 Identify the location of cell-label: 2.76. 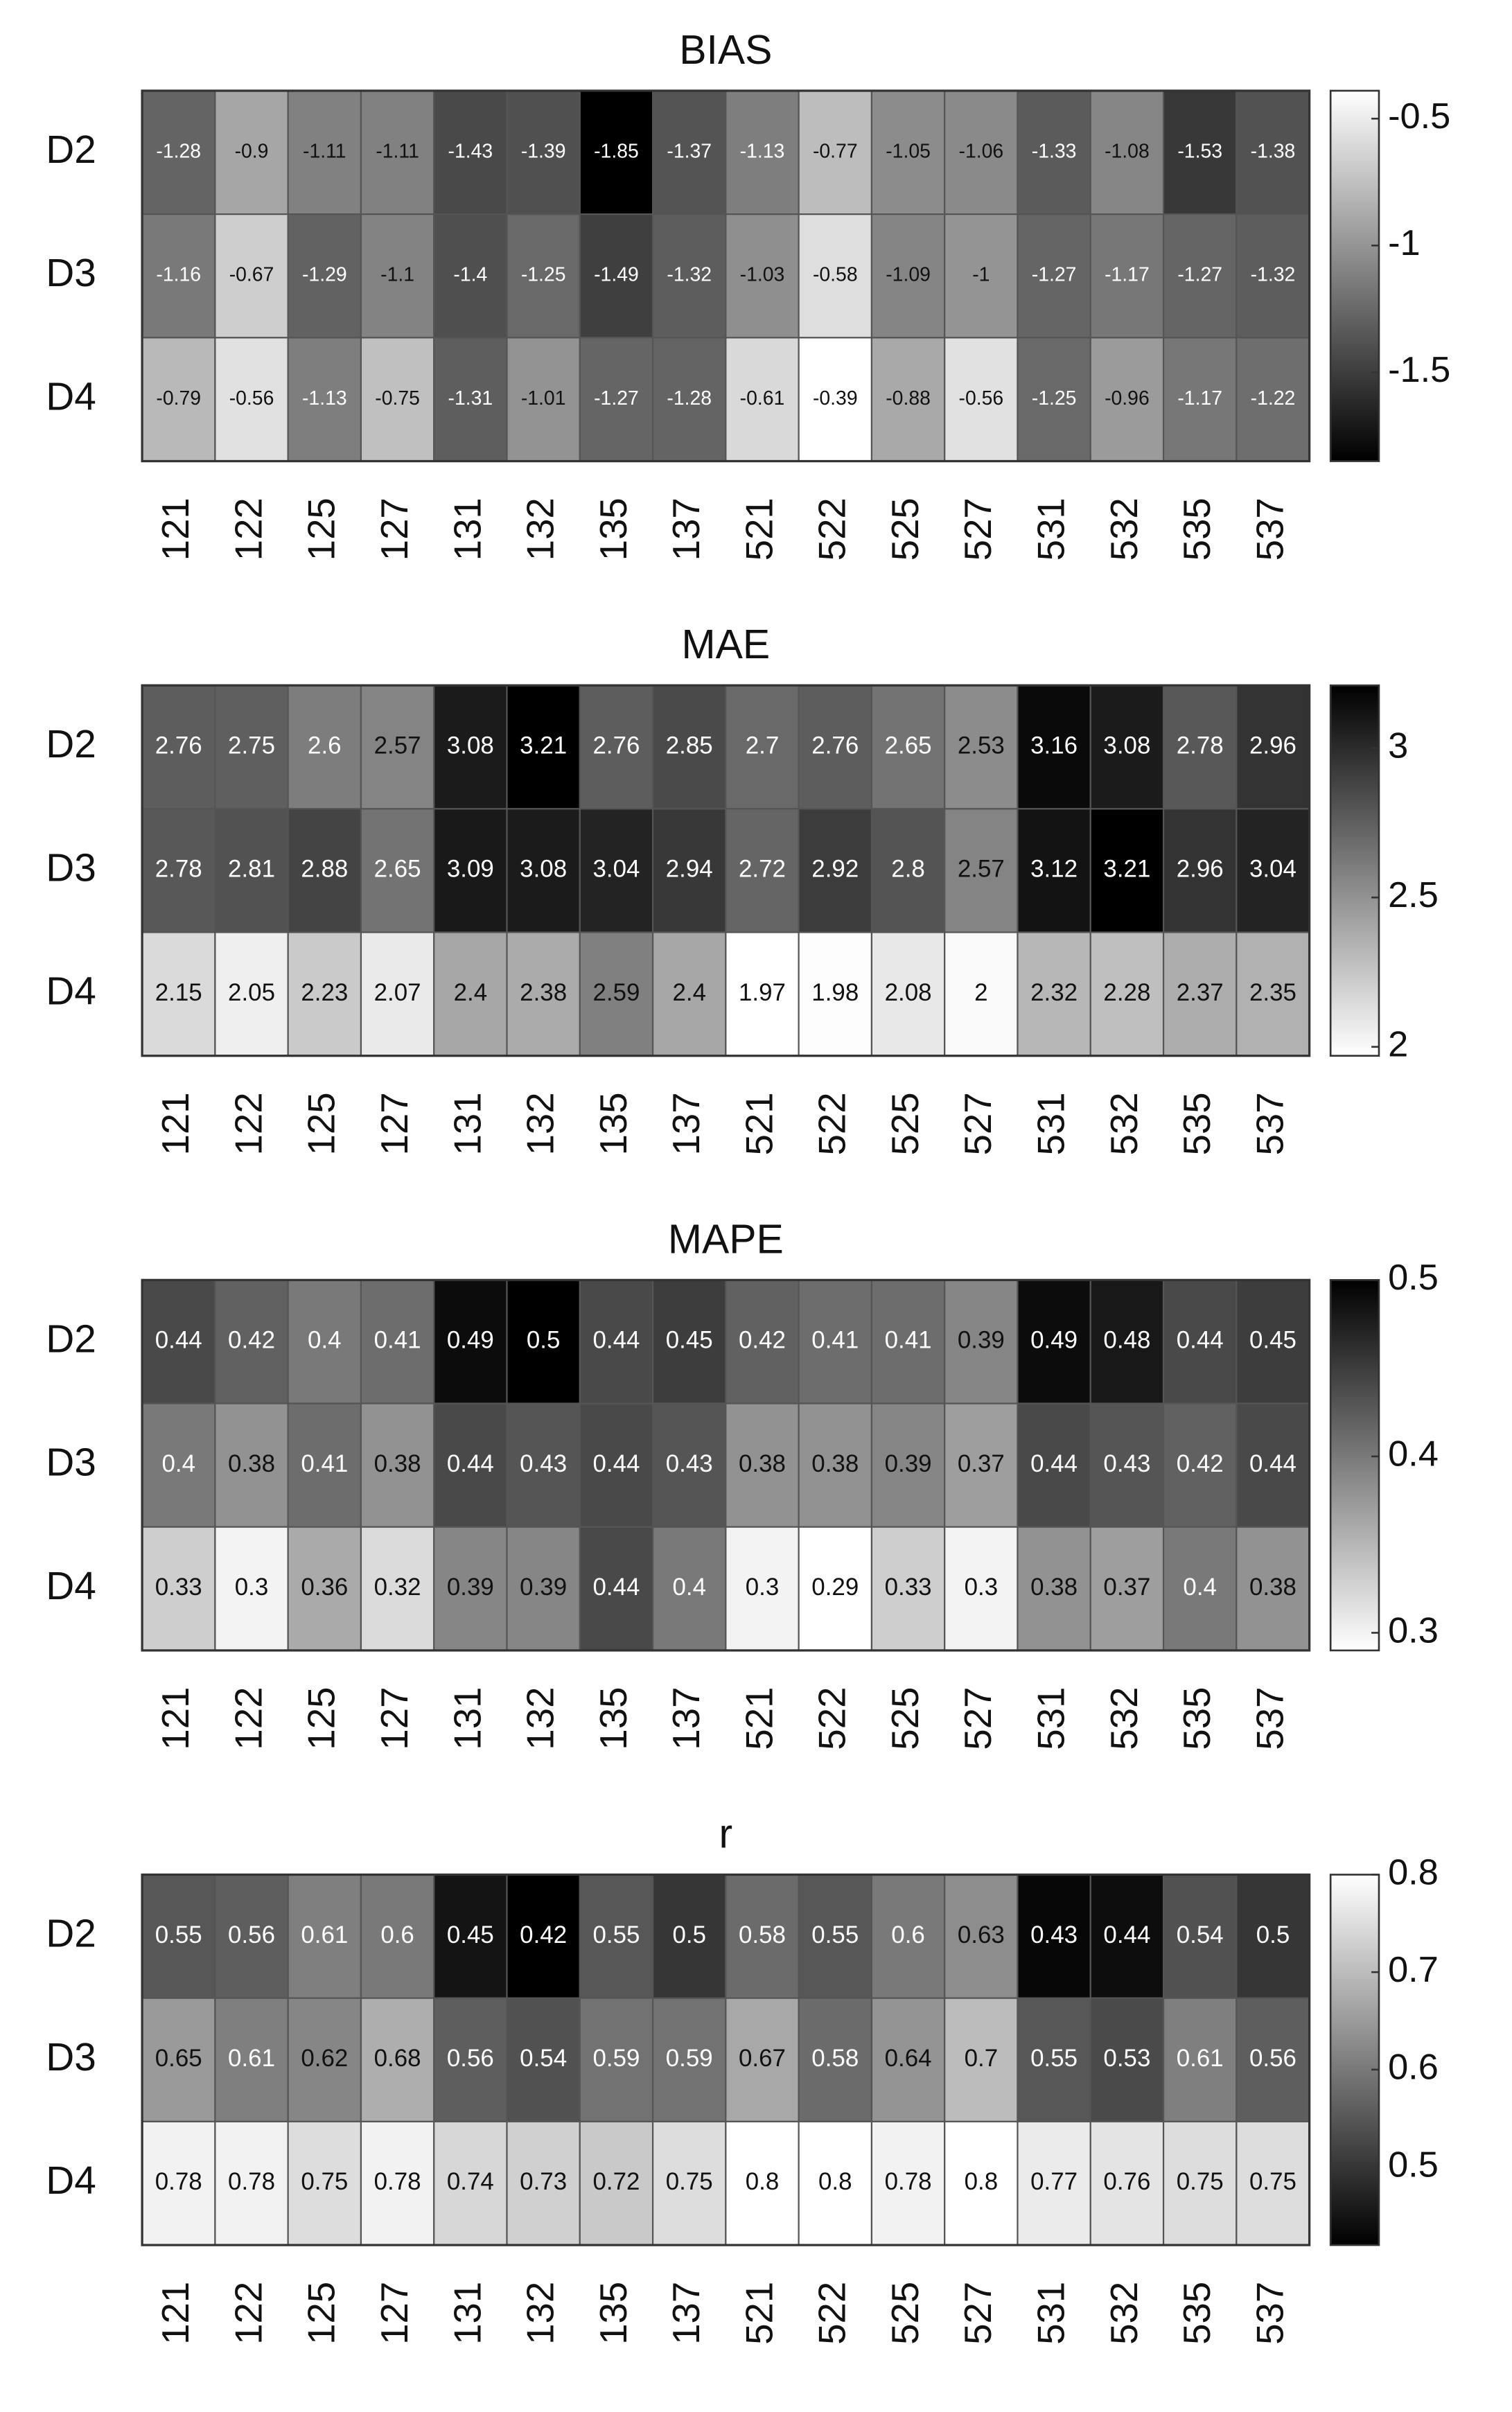
(835, 745).